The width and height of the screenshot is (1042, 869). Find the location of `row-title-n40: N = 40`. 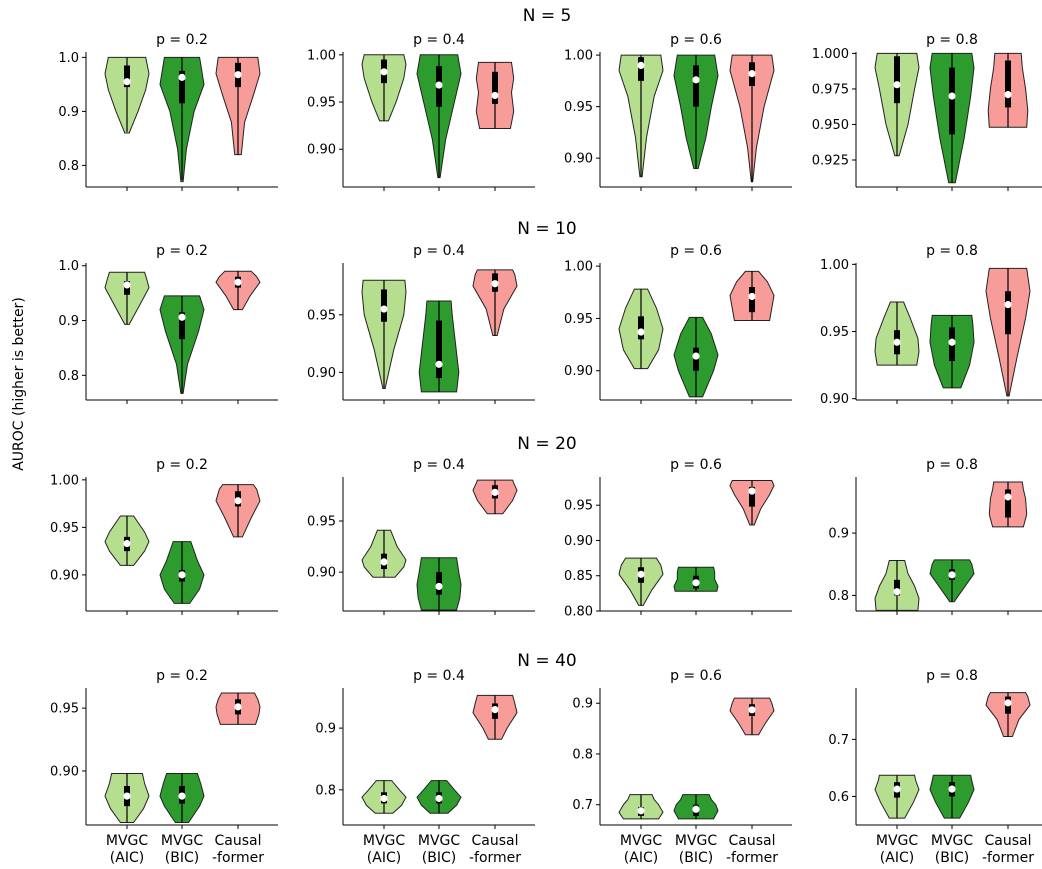

row-title-n40: N = 40 is located at coordinates (546, 661).